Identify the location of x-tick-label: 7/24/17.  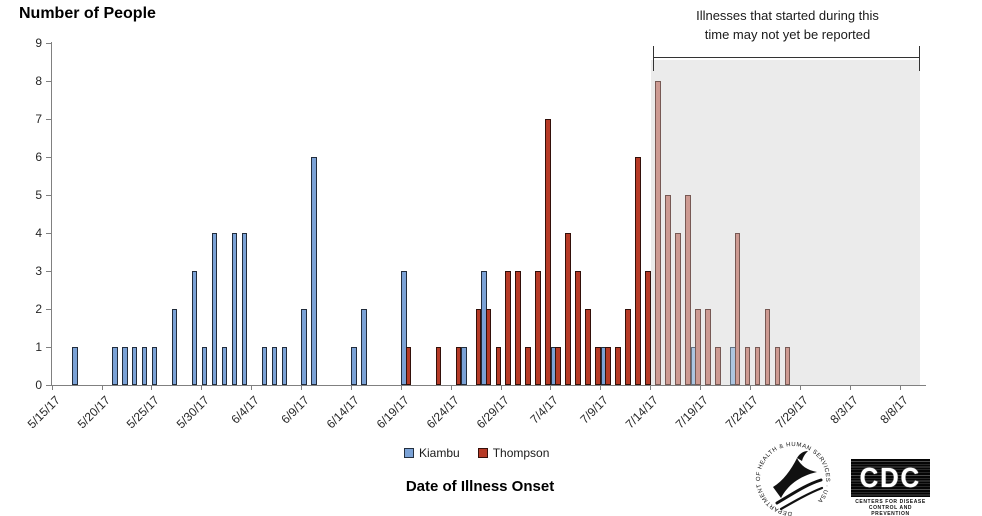
(741, 412).